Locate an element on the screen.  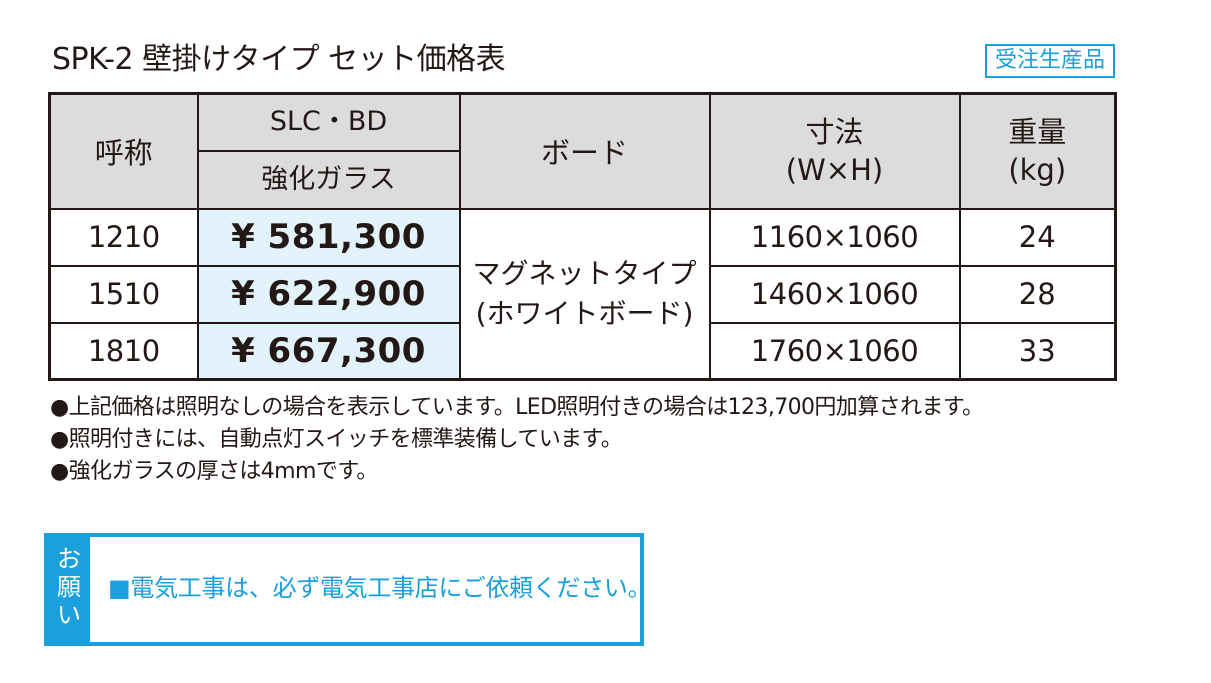
note-item: ●強化ガラスの厚さは4mmです。 is located at coordinates (214, 471).